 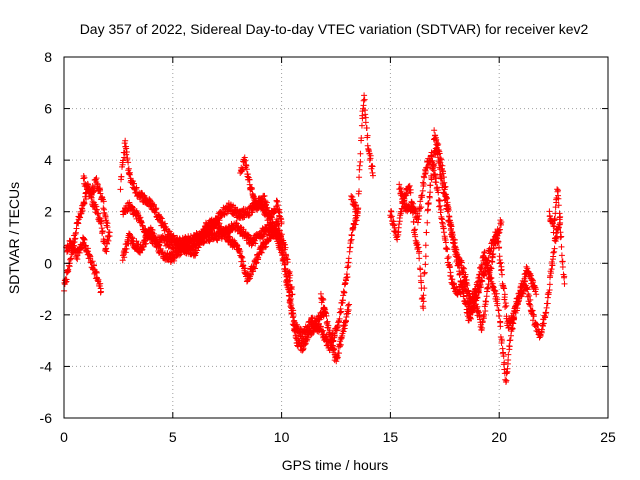 I want to click on x-tick-label: 10, so click(x=282, y=437).